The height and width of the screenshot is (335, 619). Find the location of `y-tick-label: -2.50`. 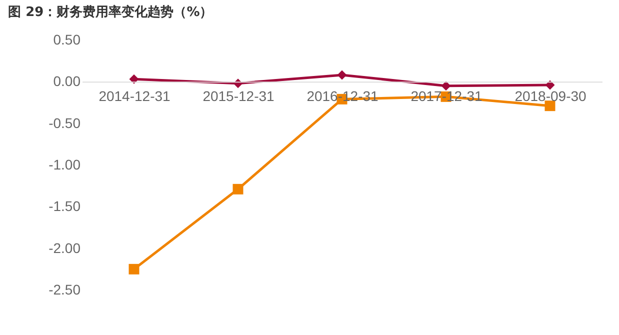

y-tick-label: -2.50 is located at coordinates (64, 290).